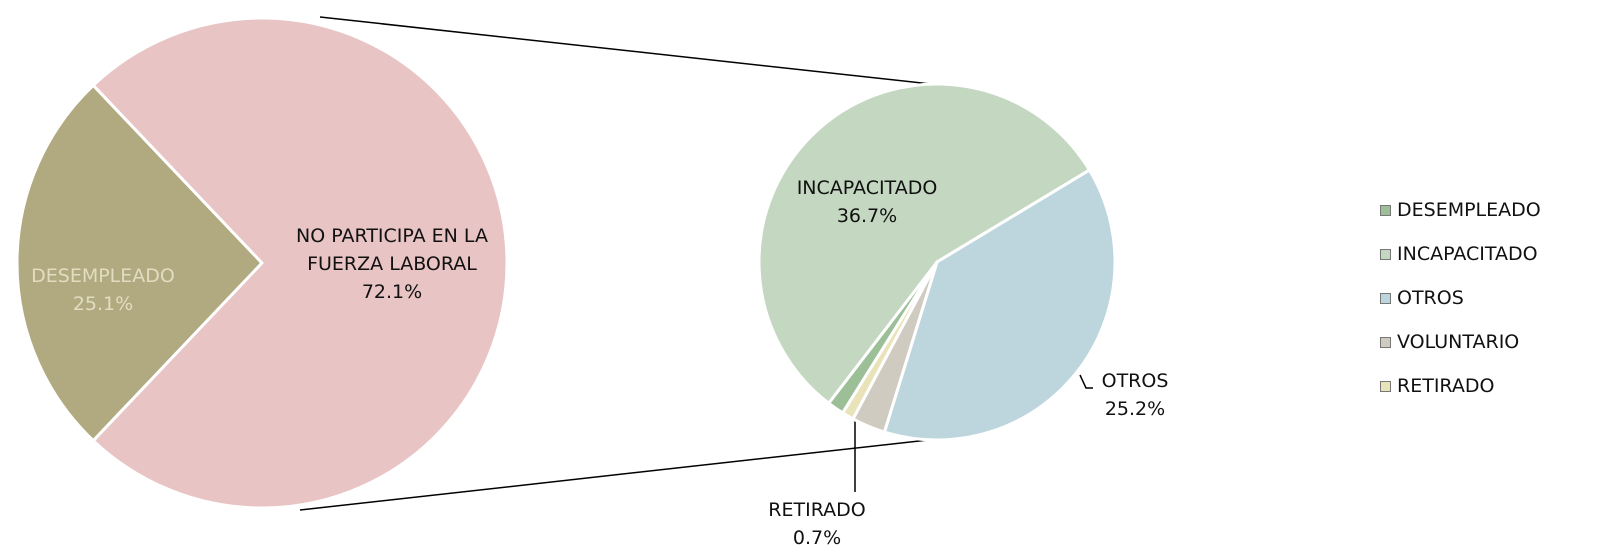 The height and width of the screenshot is (560, 1598). I want to click on legend-item: DESEMPLEADO, so click(1460, 210).